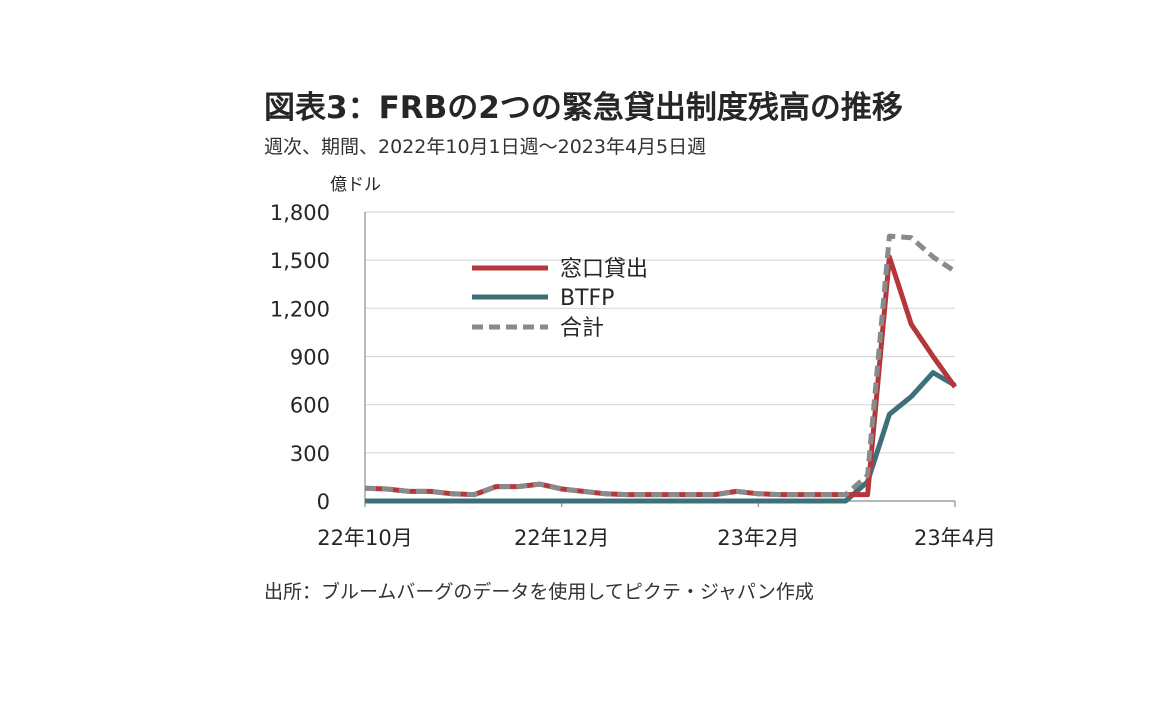  Describe the element at coordinates (955, 538) in the screenshot. I see `x-tick-label: 23年4月` at that location.